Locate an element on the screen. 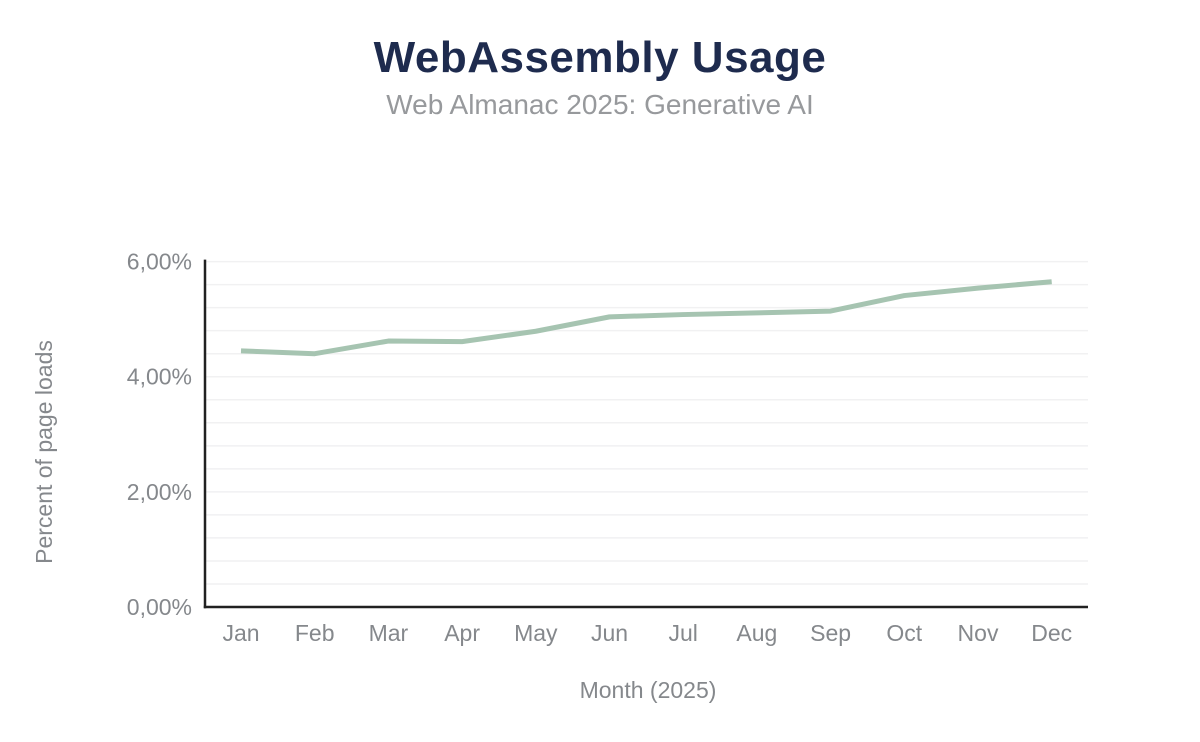 This screenshot has width=1200, height=742. x-tick-label: Jan is located at coordinates (240, 633).